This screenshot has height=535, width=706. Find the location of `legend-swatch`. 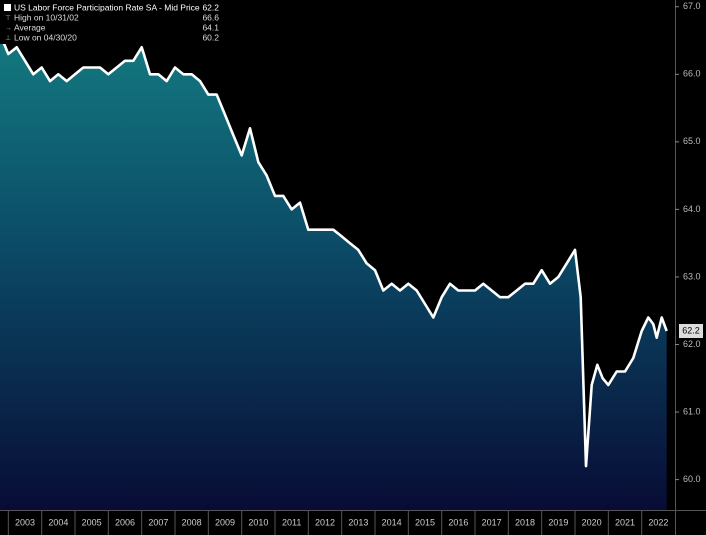

legend-swatch is located at coordinates (7, 7).